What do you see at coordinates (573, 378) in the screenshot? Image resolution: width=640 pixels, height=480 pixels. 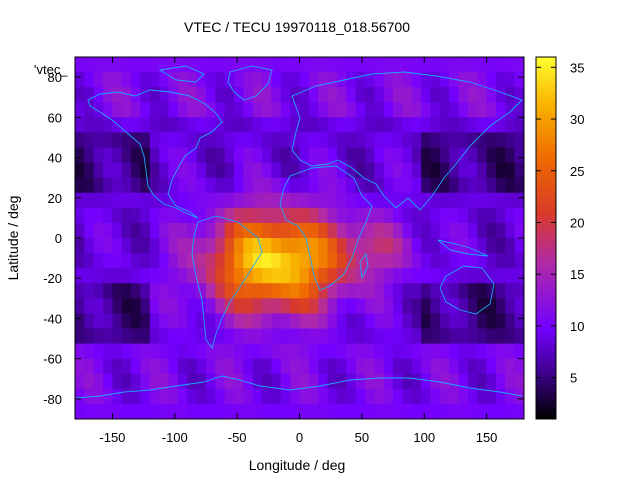 I see `colorbar-tick-label: 5` at bounding box center [573, 378].